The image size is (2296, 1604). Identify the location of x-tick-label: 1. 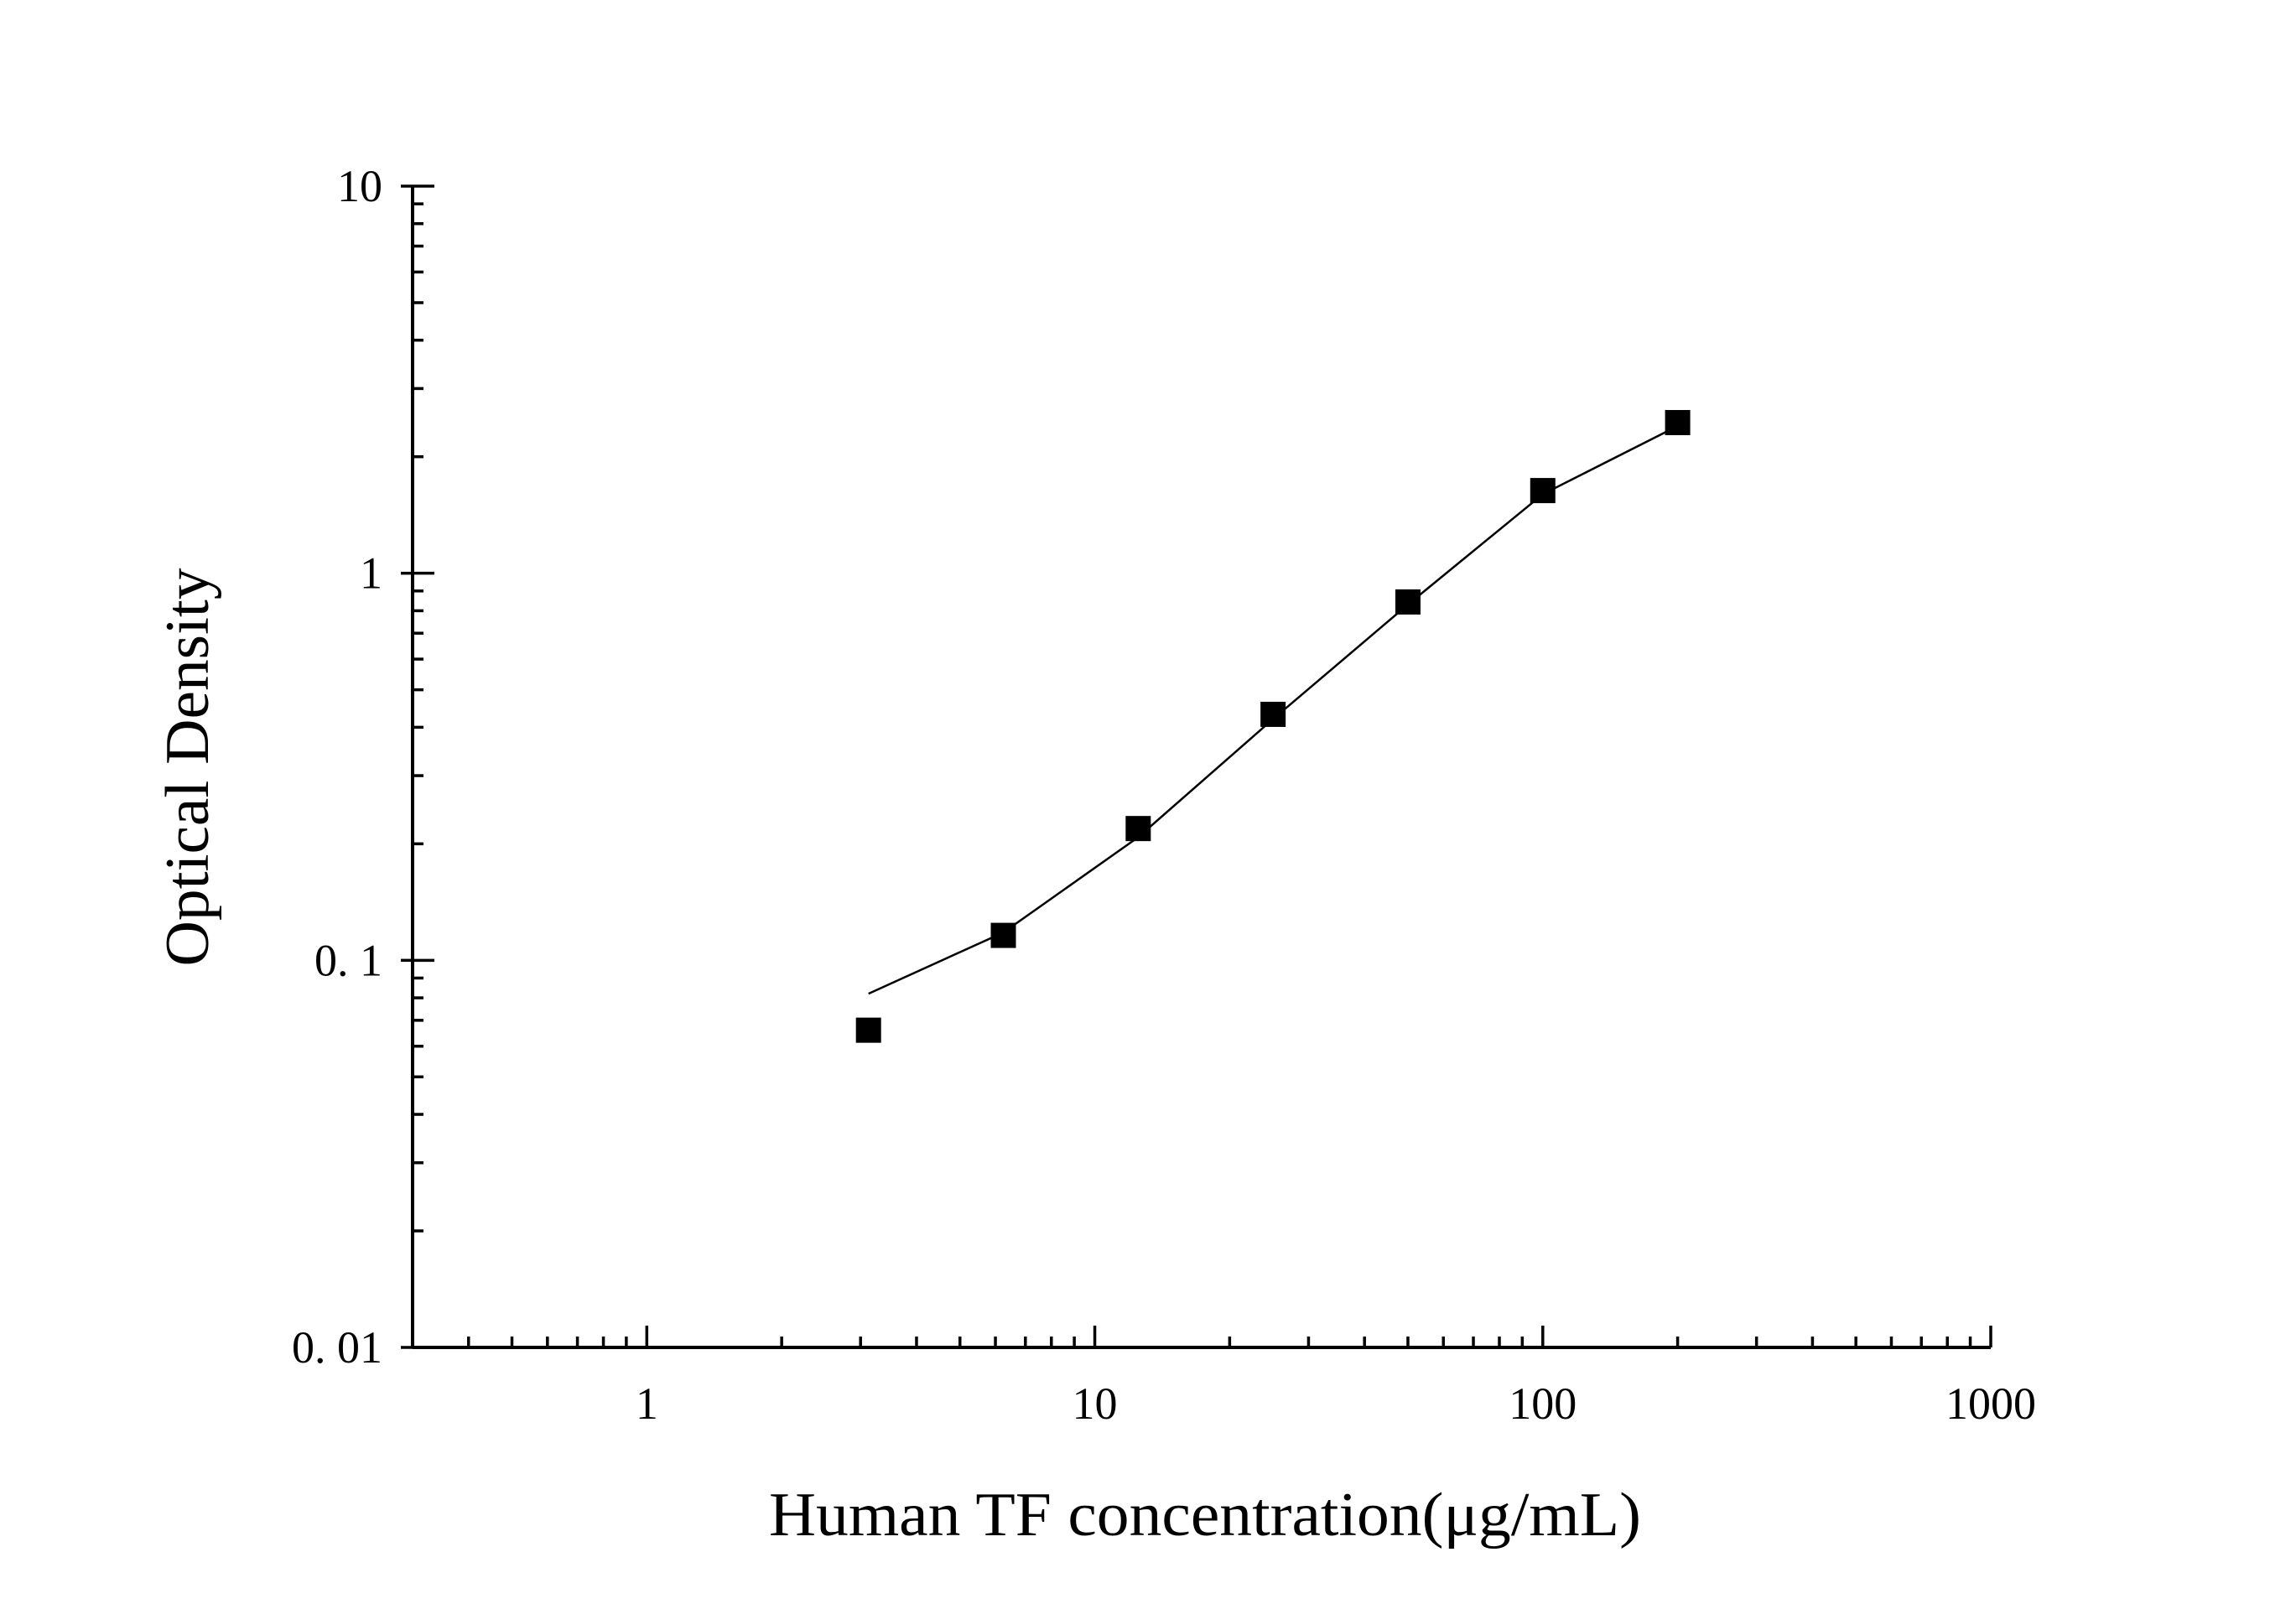
(647, 1403).